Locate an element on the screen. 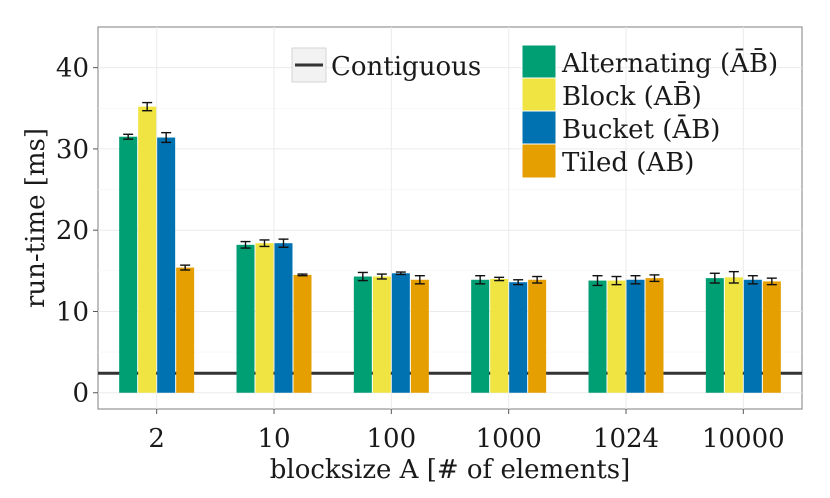 This screenshot has height=498, width=830. legend-contiguous-label: Contiguous is located at coordinates (406, 67).